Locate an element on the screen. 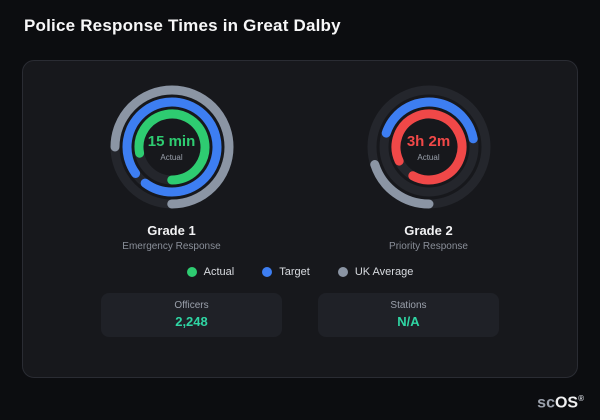 The height and width of the screenshot is (420, 600). legend-item-uk-average: UK Average is located at coordinates (375, 272).